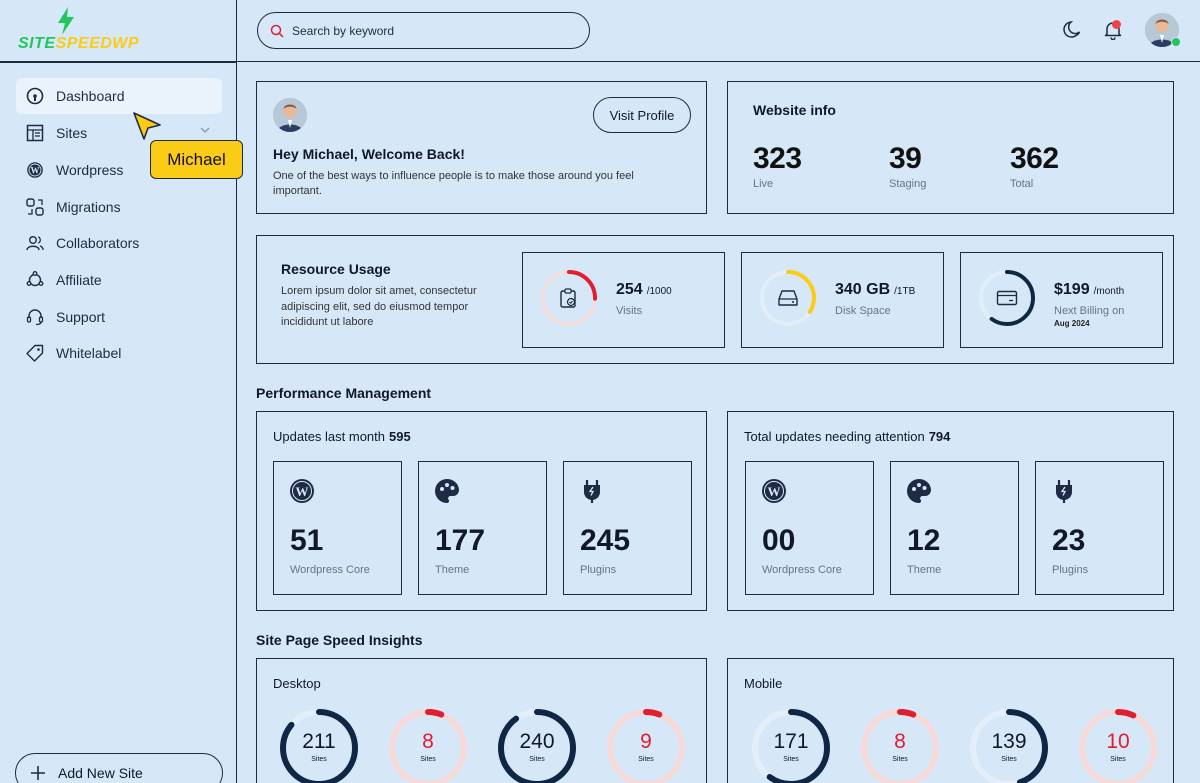 The width and height of the screenshot is (1200, 783). What do you see at coordinates (119, 280) in the screenshot?
I see `sidebar-item-affiliate: Affiliate` at bounding box center [119, 280].